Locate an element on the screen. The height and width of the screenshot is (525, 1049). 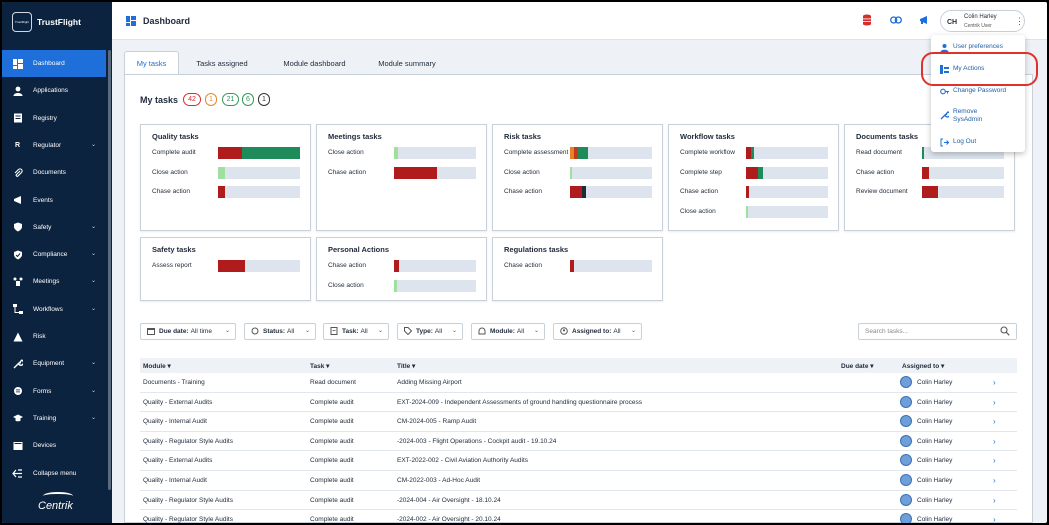
task-row-review-document: Review document is located at coordinates (931, 193).